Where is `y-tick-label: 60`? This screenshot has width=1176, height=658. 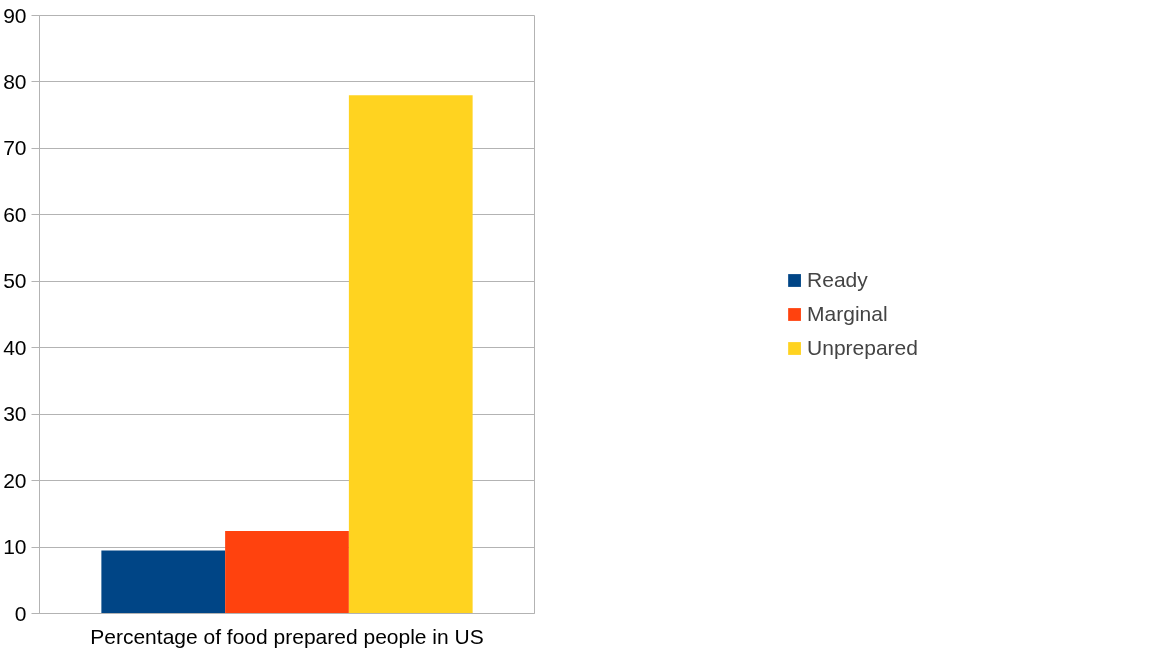 y-tick-label: 60 is located at coordinates (15, 214).